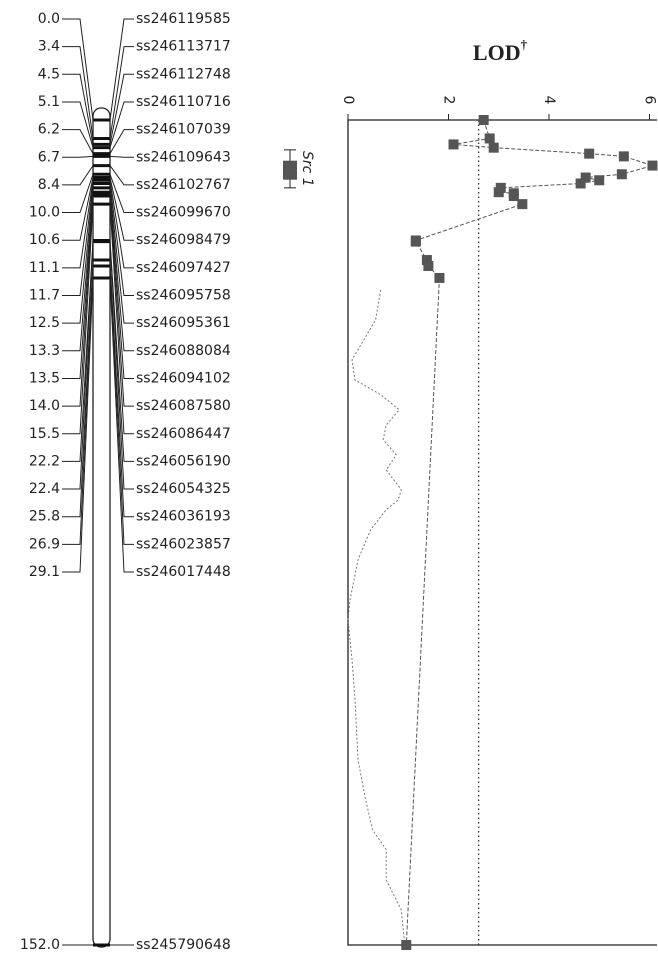 The width and height of the screenshot is (658, 967). I want to click on marker-name: ss245790648, so click(183, 945).